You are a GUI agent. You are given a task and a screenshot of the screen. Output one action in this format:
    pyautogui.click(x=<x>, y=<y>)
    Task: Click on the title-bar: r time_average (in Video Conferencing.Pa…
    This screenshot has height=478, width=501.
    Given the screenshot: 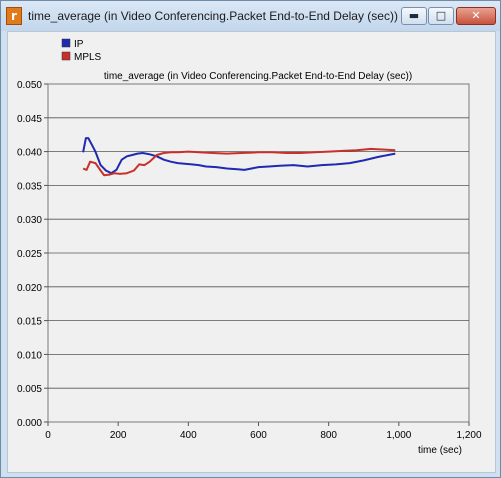 What is the action you would take?
    pyautogui.click(x=250, y=16)
    